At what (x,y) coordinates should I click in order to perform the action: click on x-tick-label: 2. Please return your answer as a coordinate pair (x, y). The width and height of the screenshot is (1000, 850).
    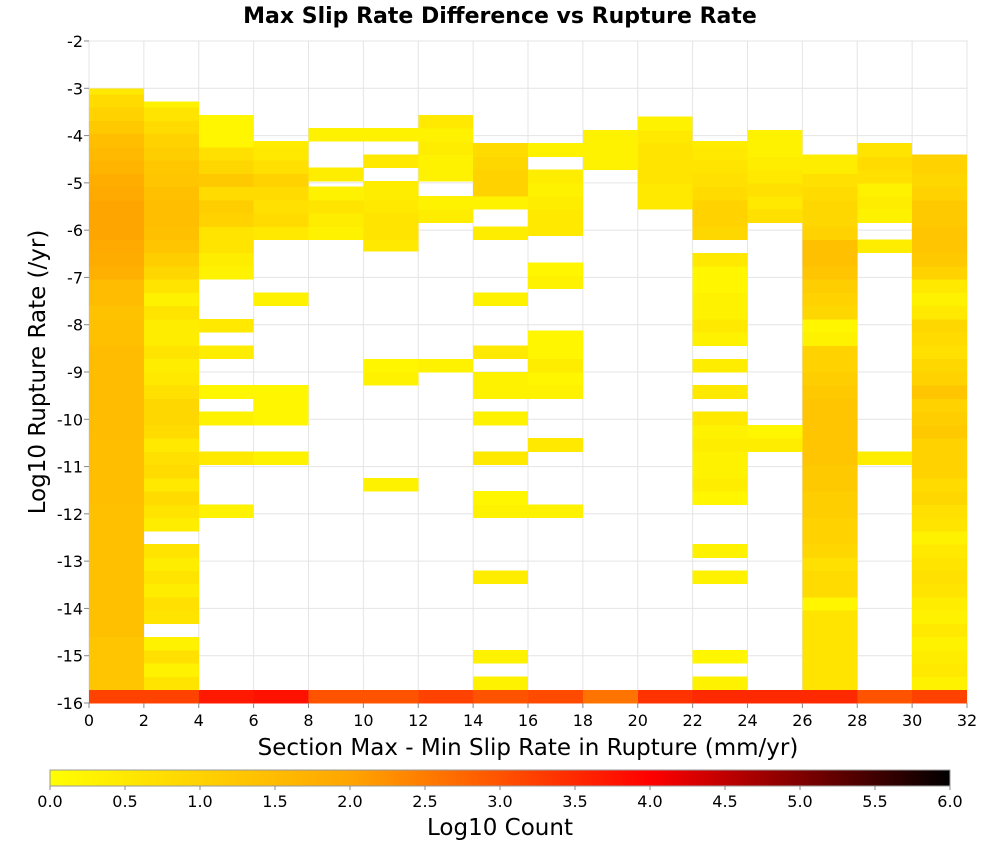
    Looking at the image, I should click on (144, 720).